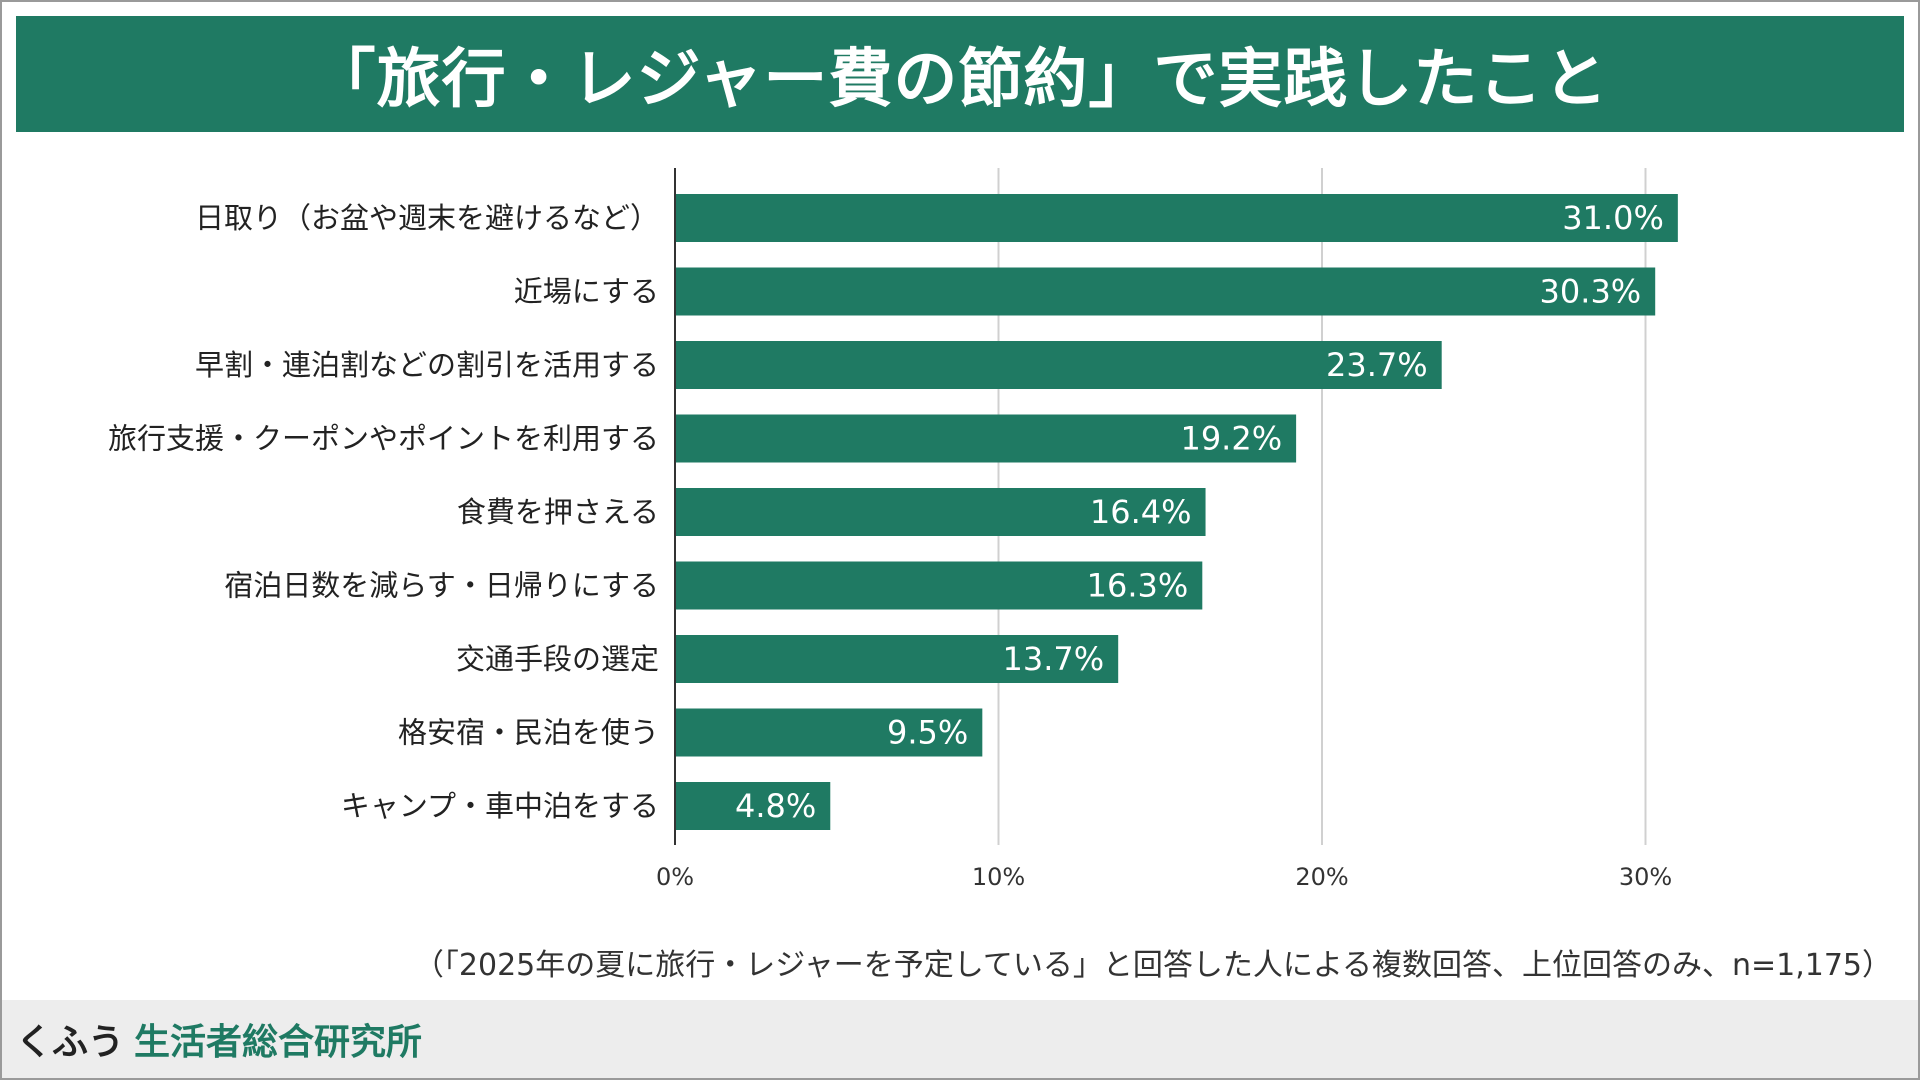 This screenshot has width=1920, height=1080. What do you see at coordinates (1645, 877) in the screenshot?
I see `x-tick-label: 30%` at bounding box center [1645, 877].